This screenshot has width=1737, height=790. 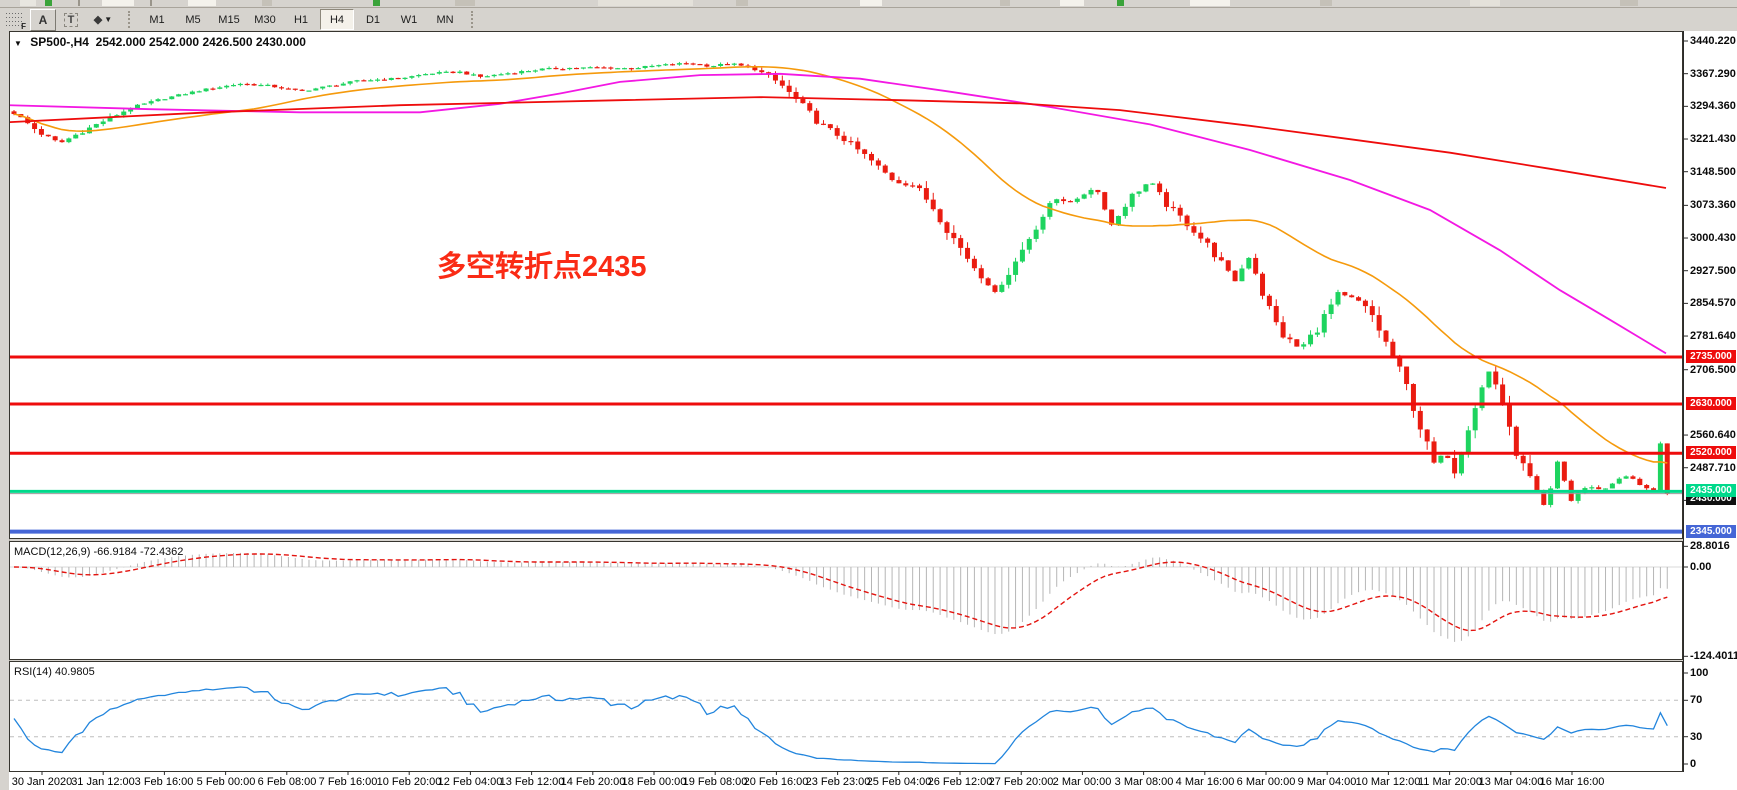 I want to click on macd-label: MACD(12,26,9) -66.9184 -72.4362, so click(x=99, y=552).